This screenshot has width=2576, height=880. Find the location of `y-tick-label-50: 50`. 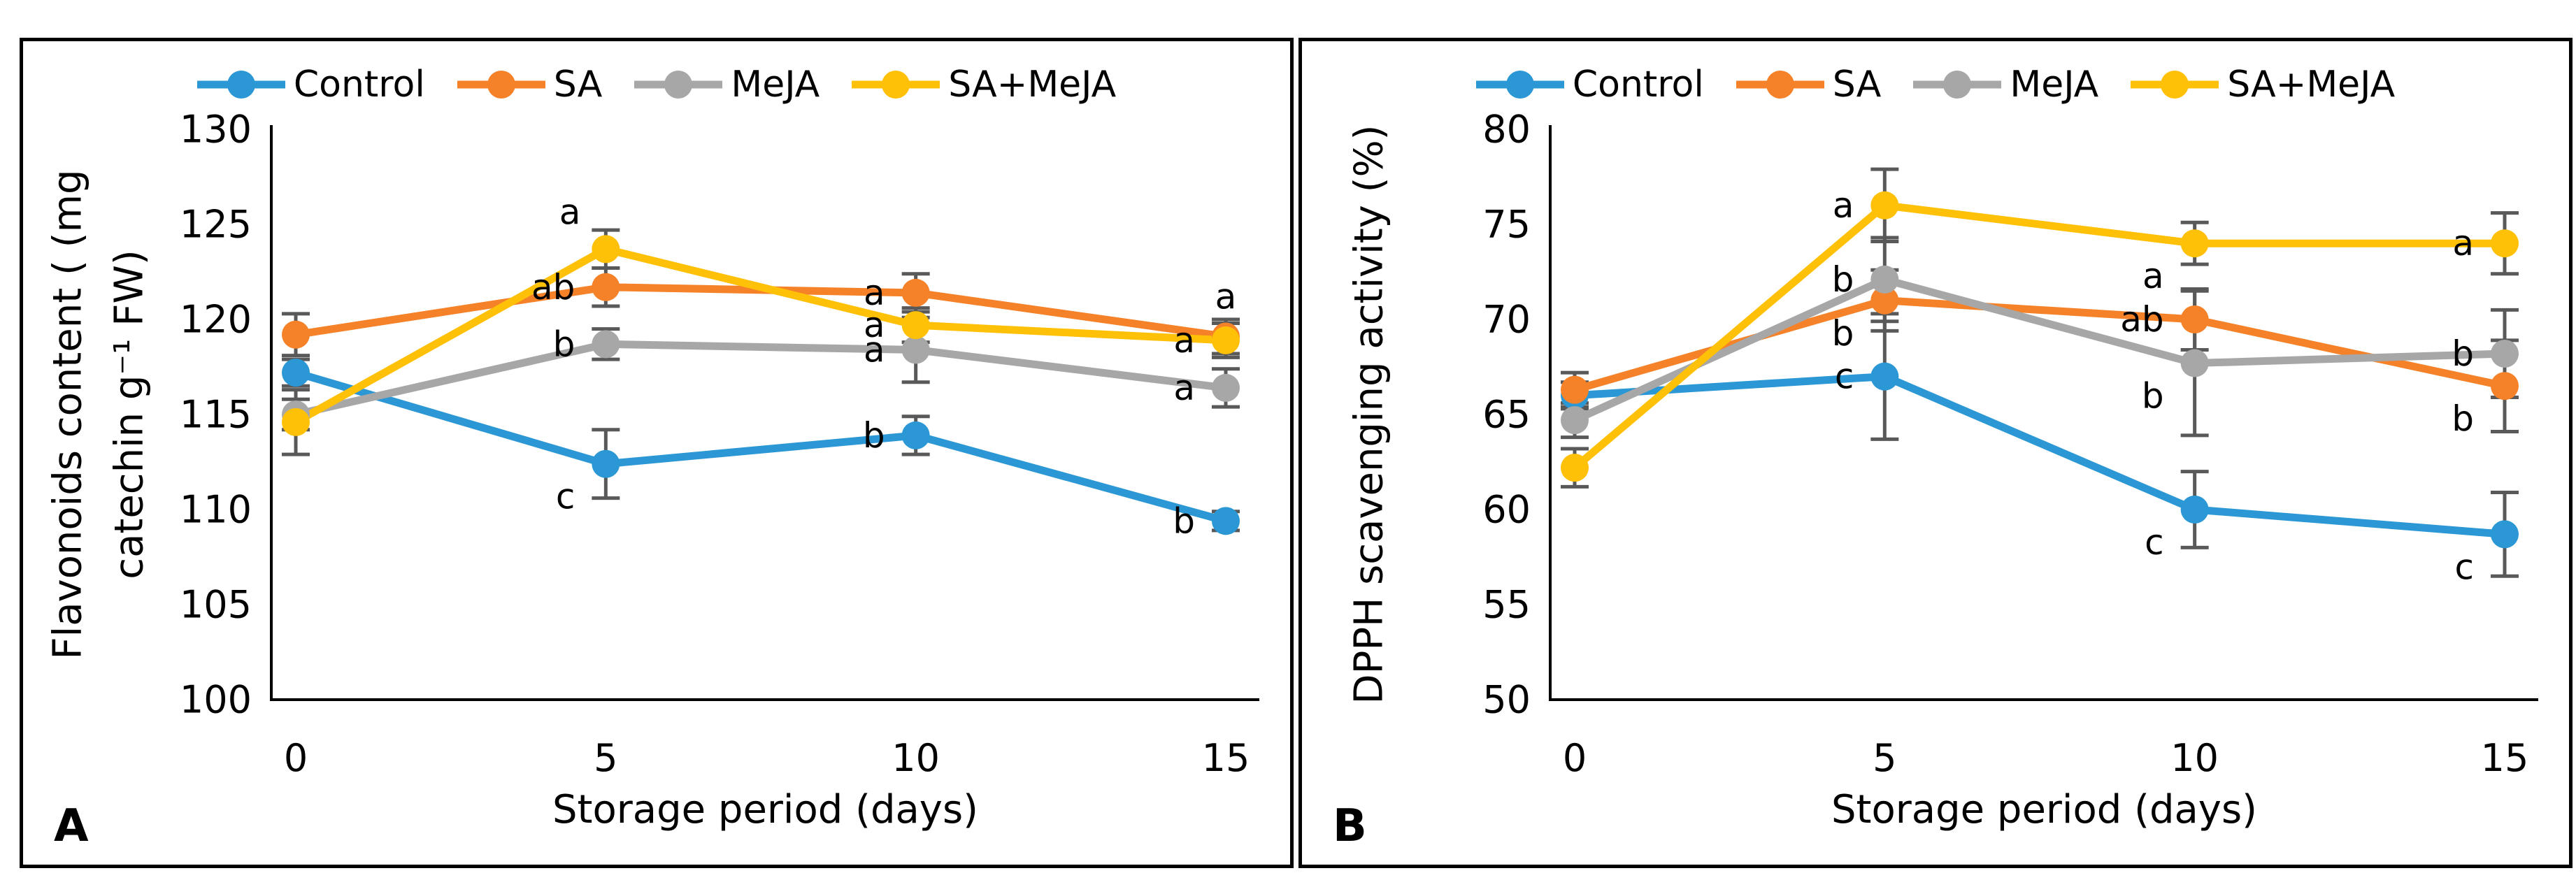

y-tick-label-50: 50 is located at coordinates (1506, 700).